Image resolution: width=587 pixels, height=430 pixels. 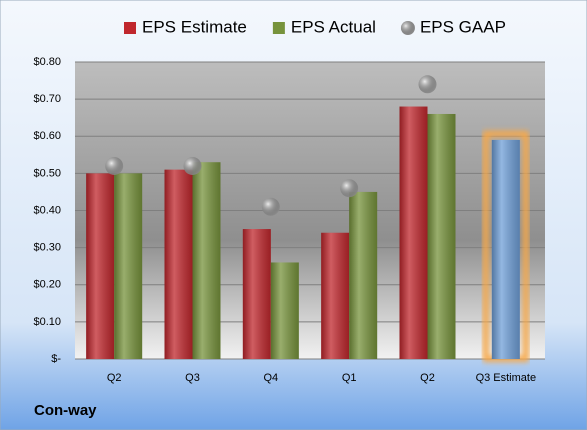 I want to click on company-label: Con-way, so click(x=65, y=410).